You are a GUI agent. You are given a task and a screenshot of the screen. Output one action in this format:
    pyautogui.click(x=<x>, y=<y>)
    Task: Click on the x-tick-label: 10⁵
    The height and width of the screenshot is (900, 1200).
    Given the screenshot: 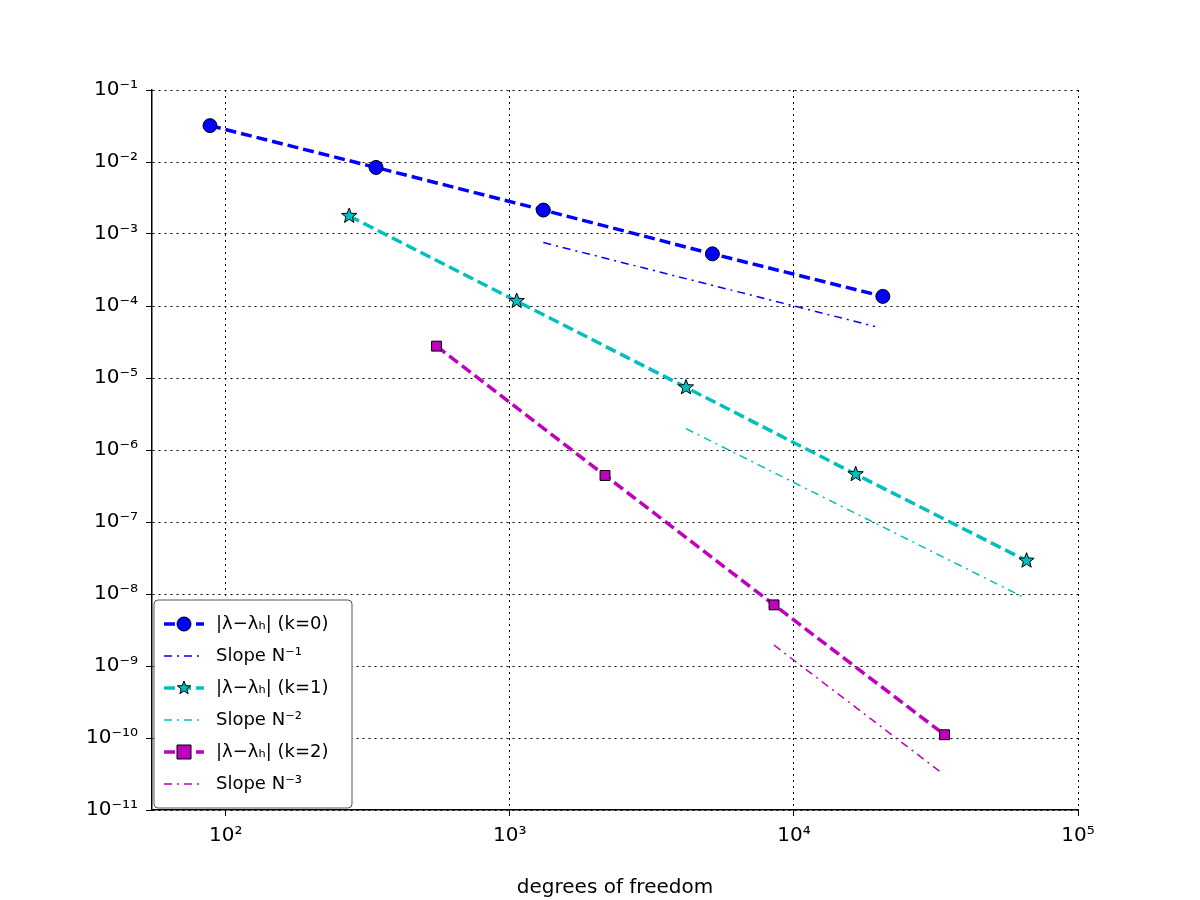 What is the action you would take?
    pyautogui.click(x=1078, y=834)
    